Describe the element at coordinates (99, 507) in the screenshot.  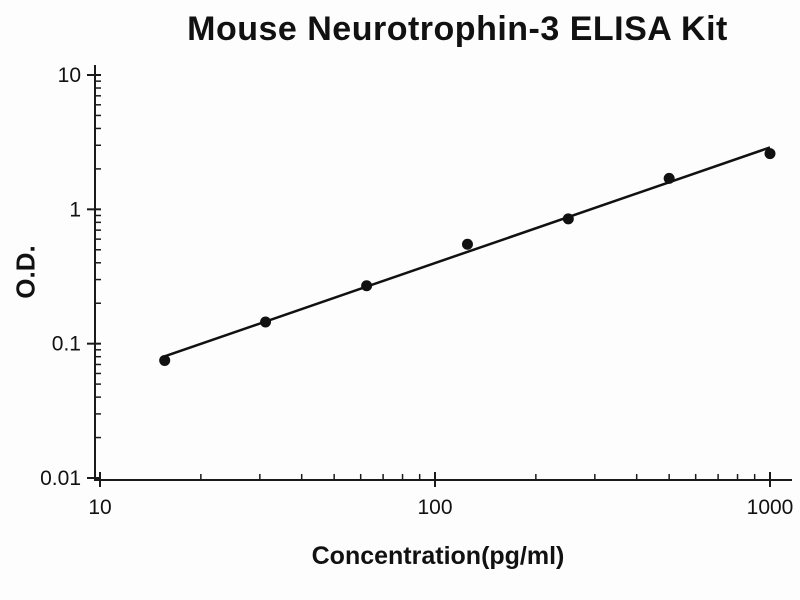
I see `x-tick-label: 10` at that location.